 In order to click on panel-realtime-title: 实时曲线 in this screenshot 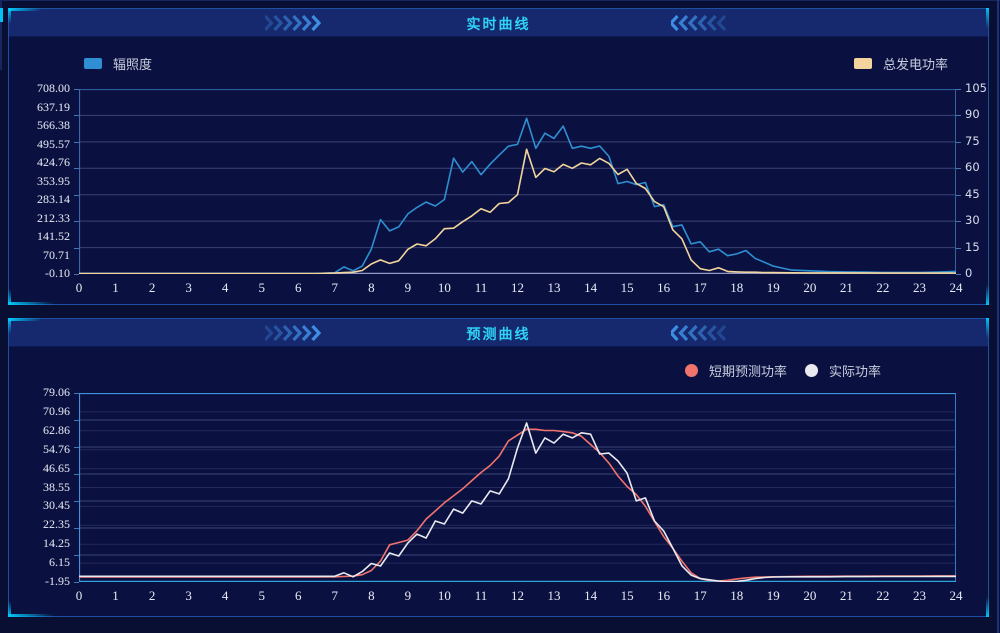, I will do `click(498, 24)`.